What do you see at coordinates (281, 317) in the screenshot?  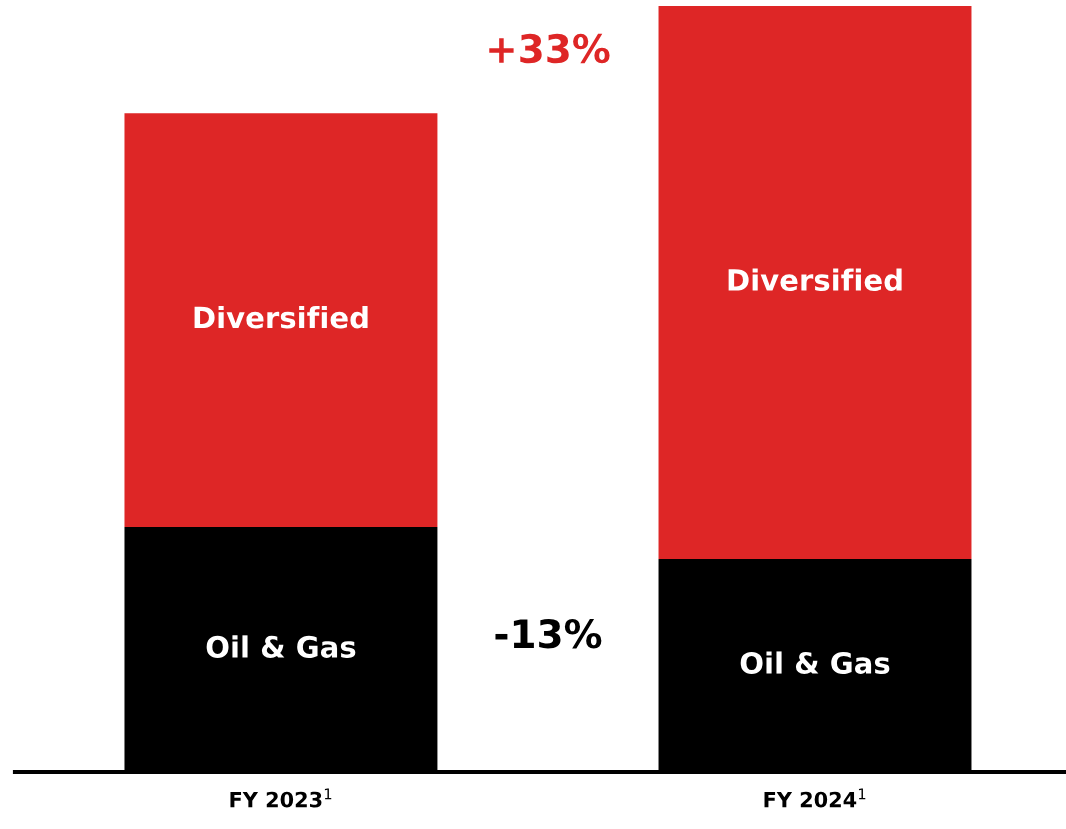 I see `series-label: Diversified` at bounding box center [281, 317].